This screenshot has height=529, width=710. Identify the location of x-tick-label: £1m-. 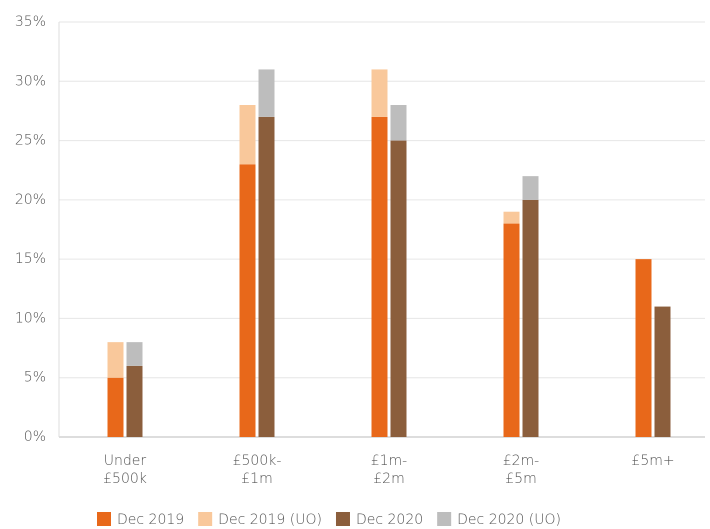
(389, 461).